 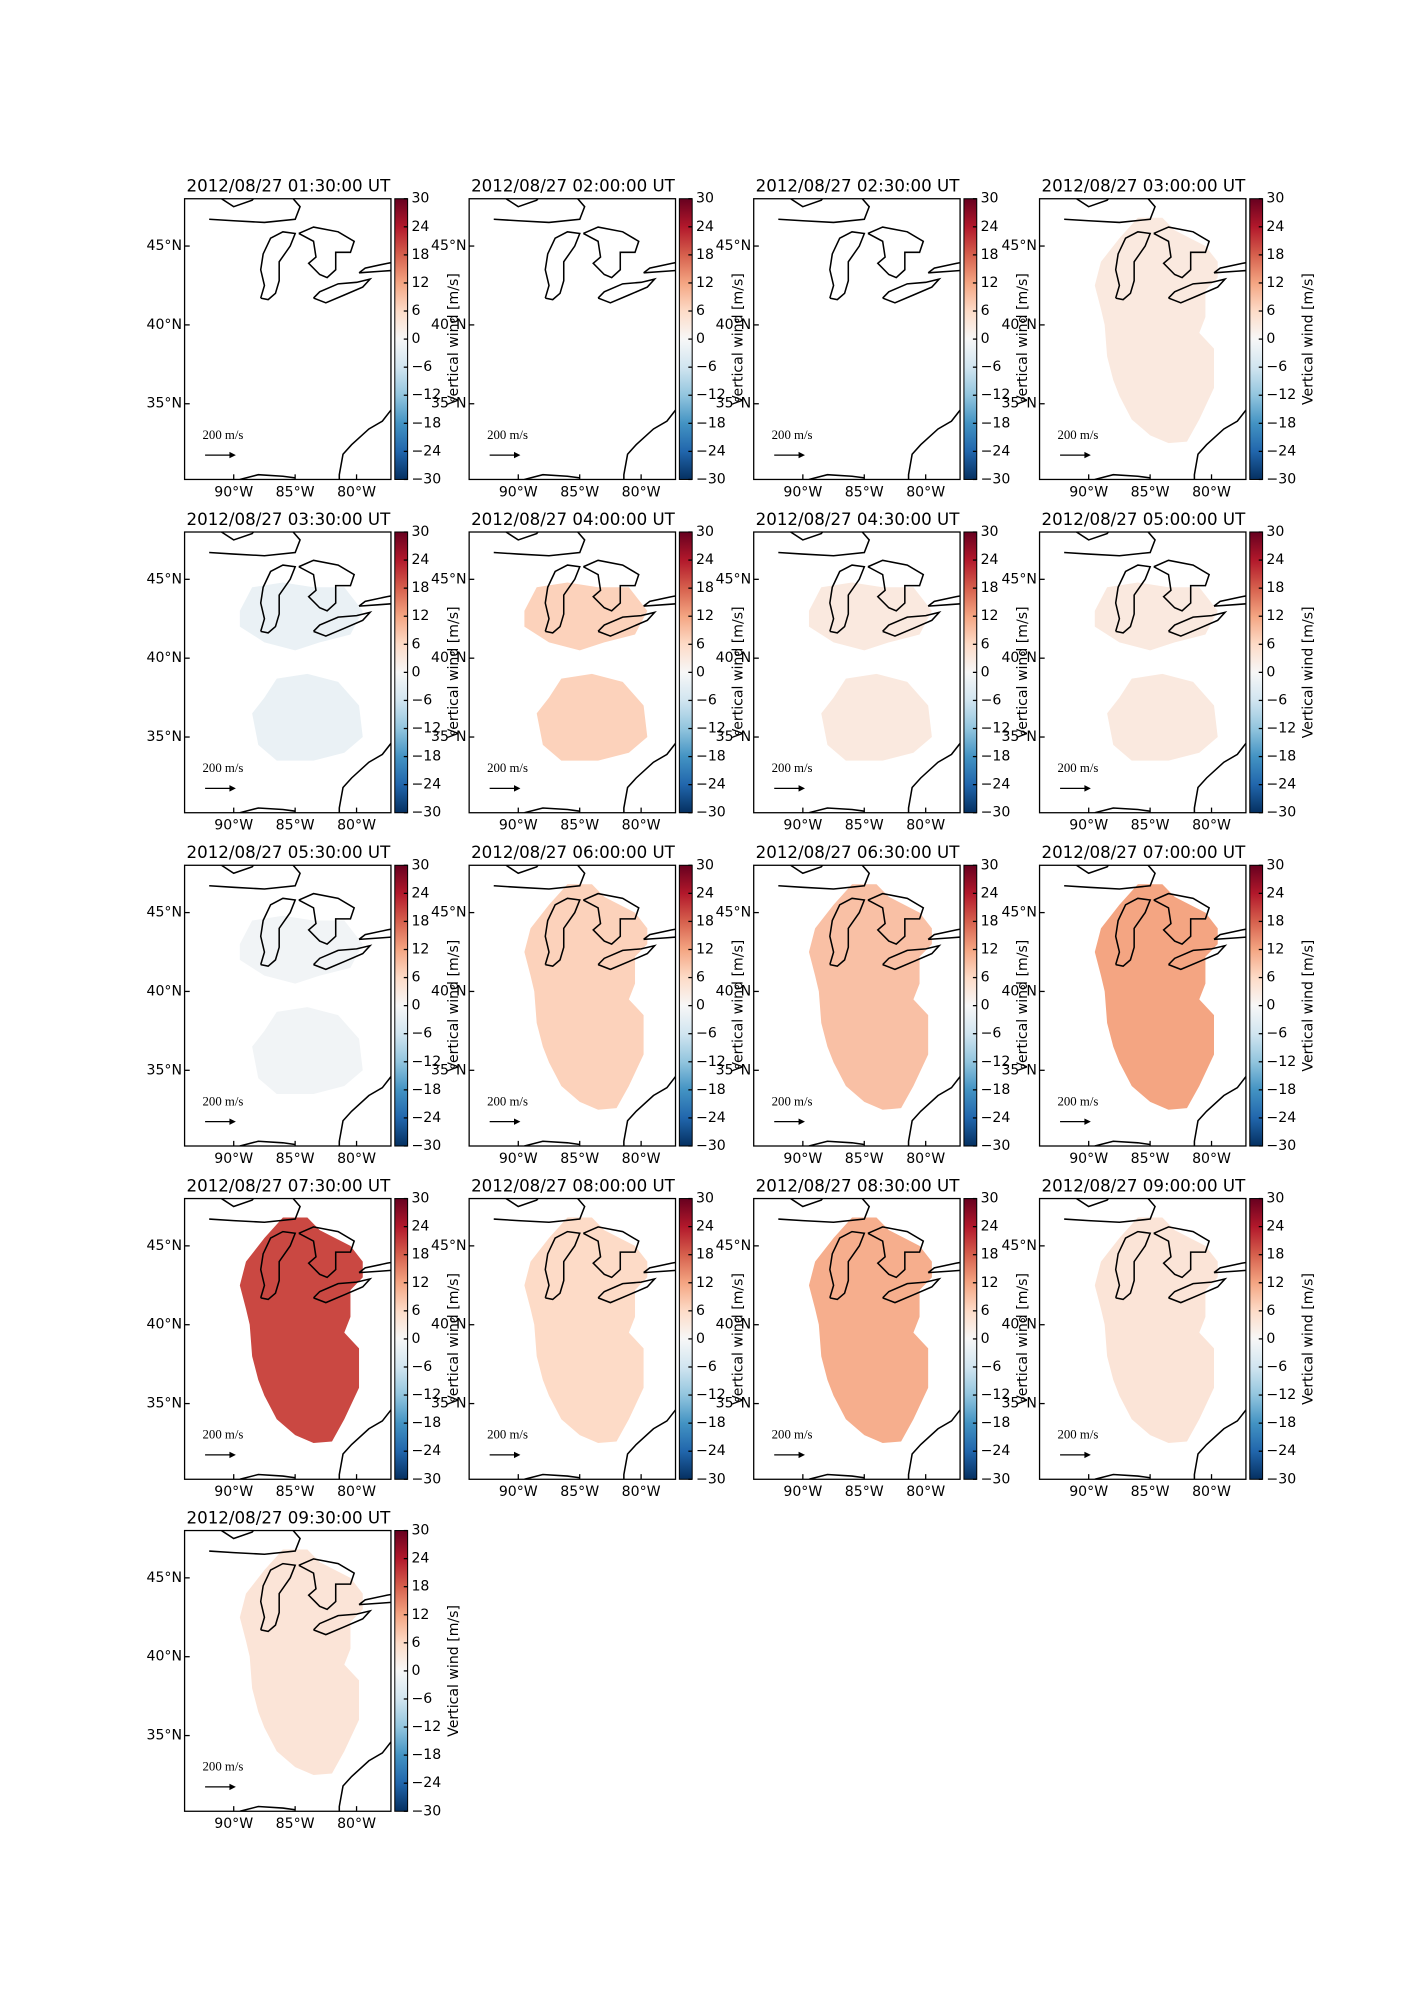 I want to click on panel-title: 2012/08/27 06:00:00 UT, so click(x=573, y=852).